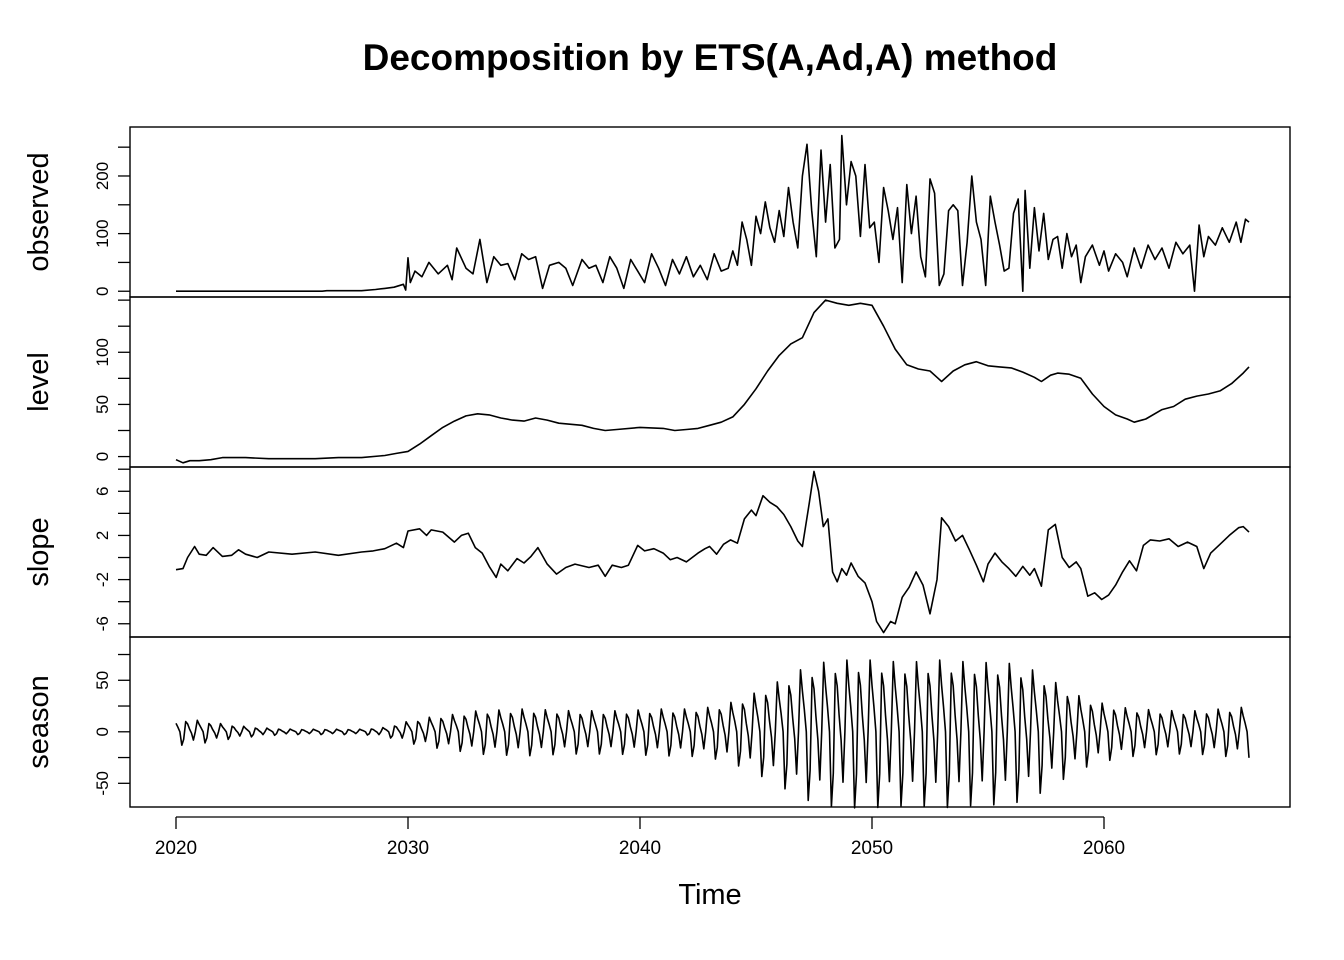 The height and width of the screenshot is (960, 1344). Describe the element at coordinates (102, 731) in the screenshot. I see `season-y-tick-label: 0` at that location.